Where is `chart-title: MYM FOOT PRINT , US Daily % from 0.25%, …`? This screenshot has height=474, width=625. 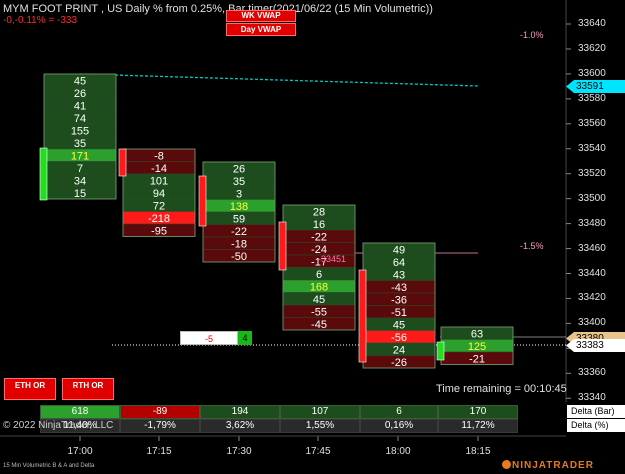 chart-title: MYM FOOT PRINT , US Daily % from 0.25%, … is located at coordinates (218, 9).